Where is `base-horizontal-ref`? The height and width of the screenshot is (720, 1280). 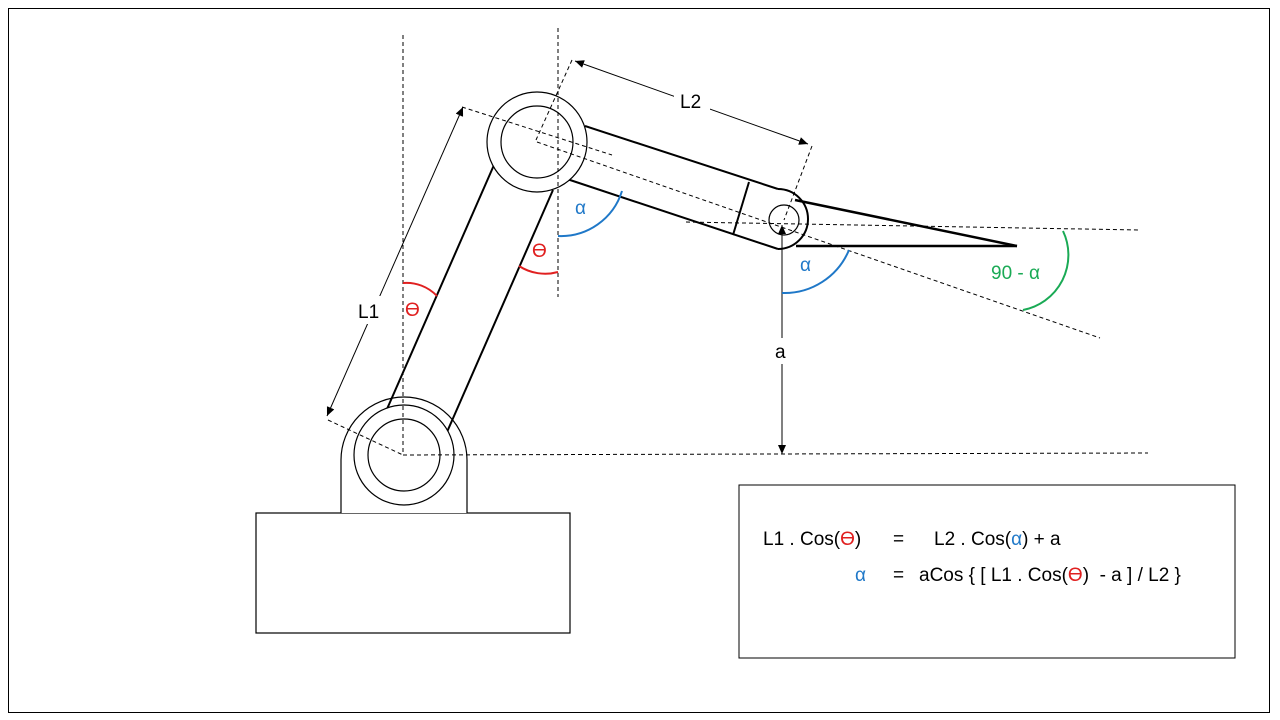
base-horizontal-ref is located at coordinates (775, 454).